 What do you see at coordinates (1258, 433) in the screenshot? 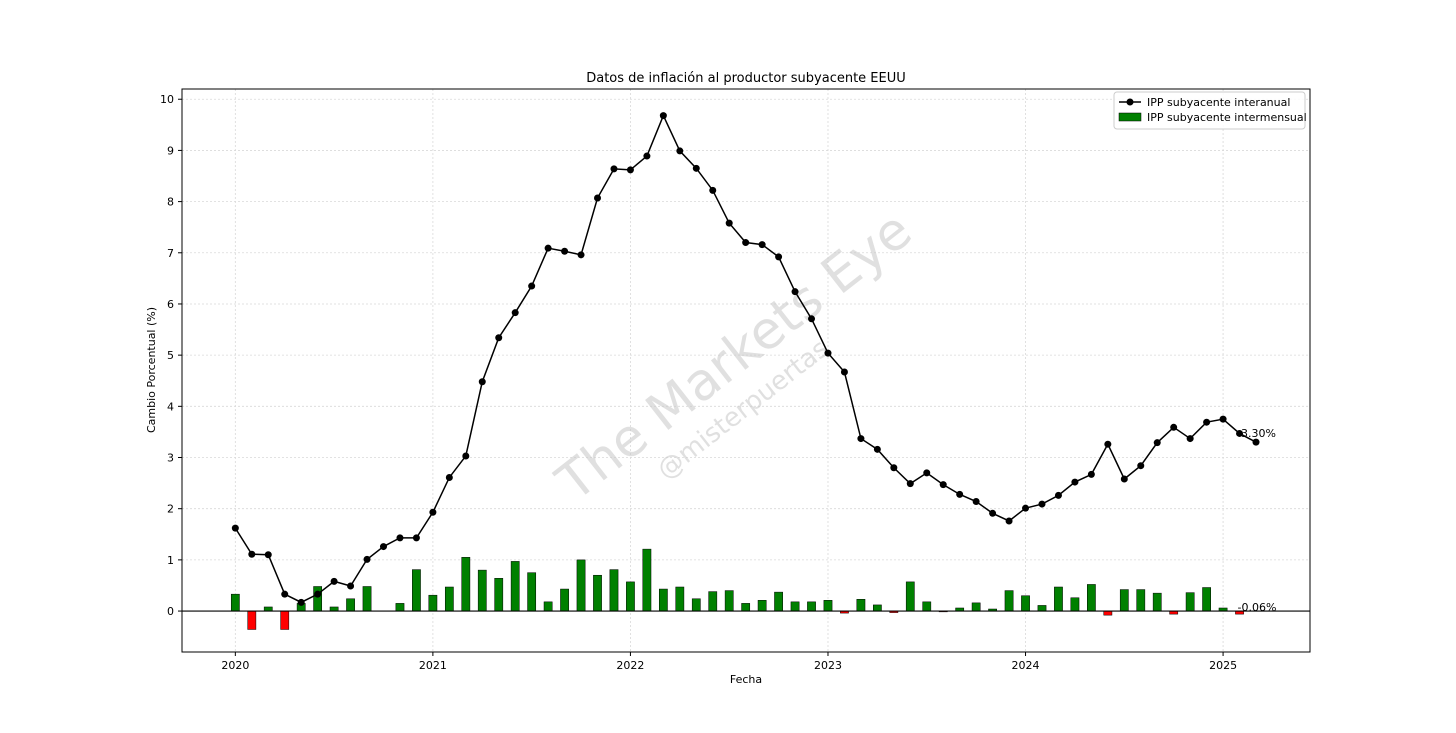
I see `annotation-line-last: 3.30%` at bounding box center [1258, 433].